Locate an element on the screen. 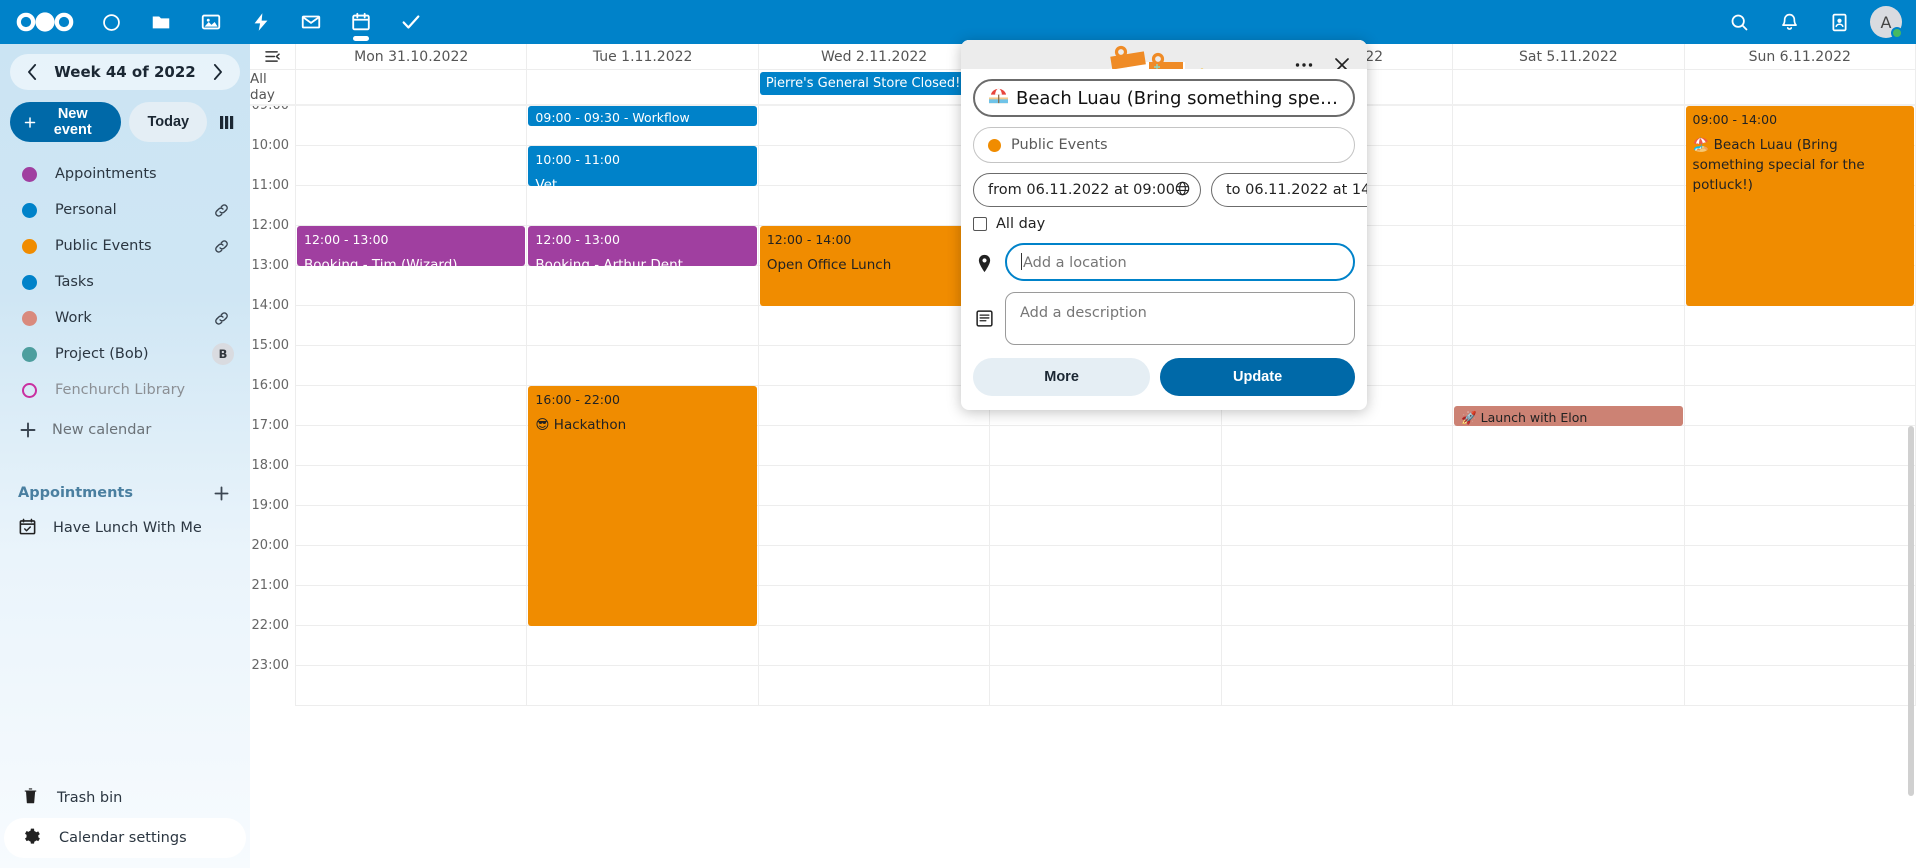 Image resolution: width=1916 pixels, height=868 pixels. calendar-item-appointments: Appointments is located at coordinates (125, 174).